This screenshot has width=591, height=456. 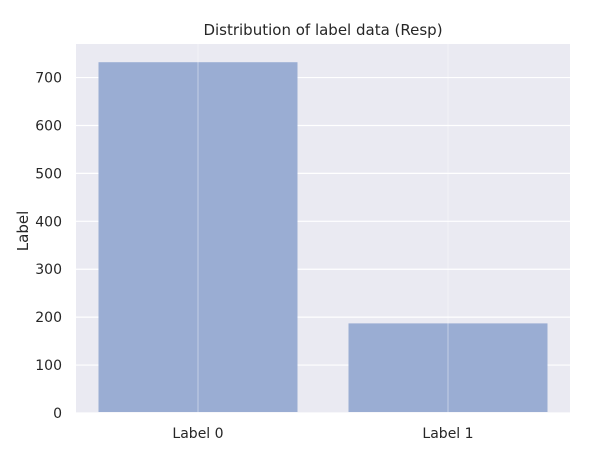 I want to click on y-tick-label: 300, so click(x=48, y=270).